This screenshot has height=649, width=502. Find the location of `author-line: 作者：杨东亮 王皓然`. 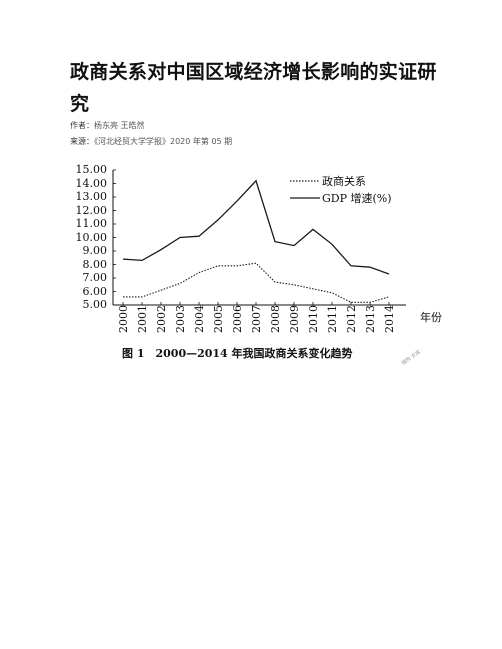

author-line: 作者：杨东亮 王皓然 is located at coordinates (107, 125).